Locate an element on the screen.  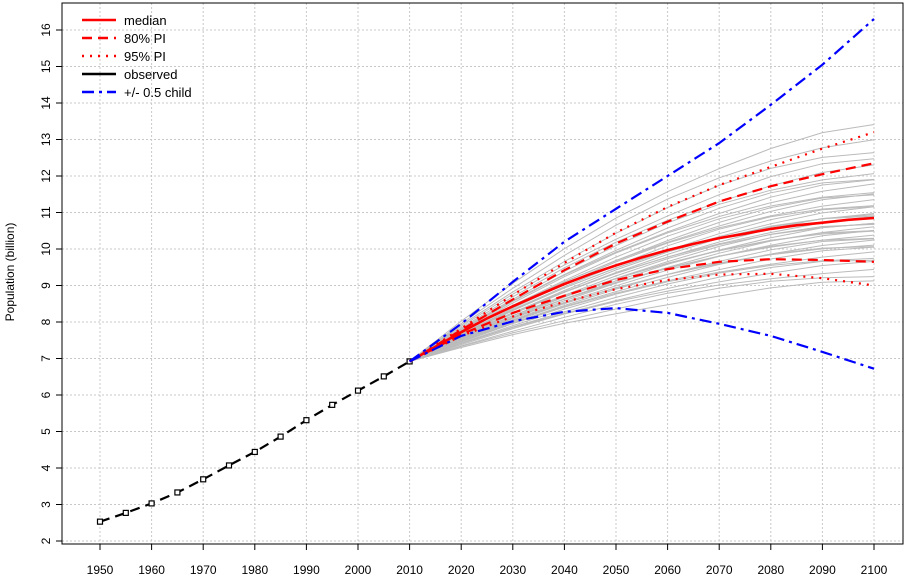
y-tick-label: 15 is located at coordinates (46, 67).